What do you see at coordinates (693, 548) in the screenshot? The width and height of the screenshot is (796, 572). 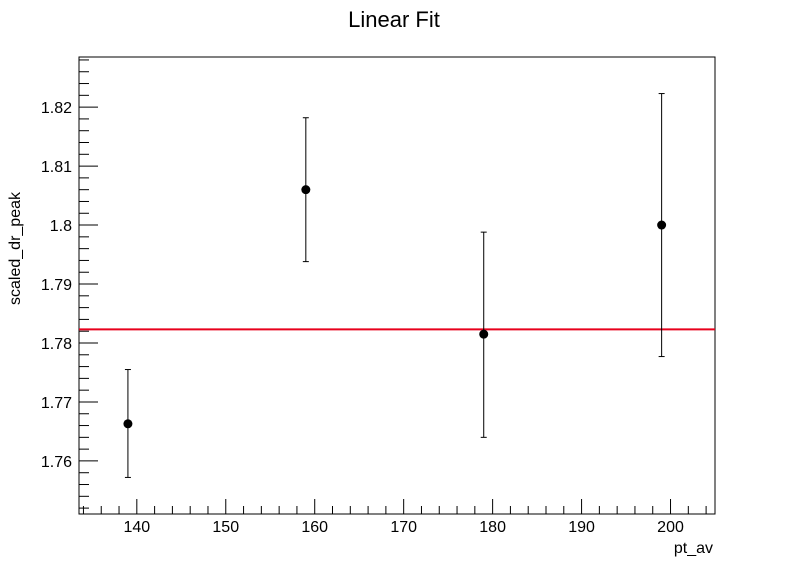 I see `x-axis-label: pt_av` at bounding box center [693, 548].